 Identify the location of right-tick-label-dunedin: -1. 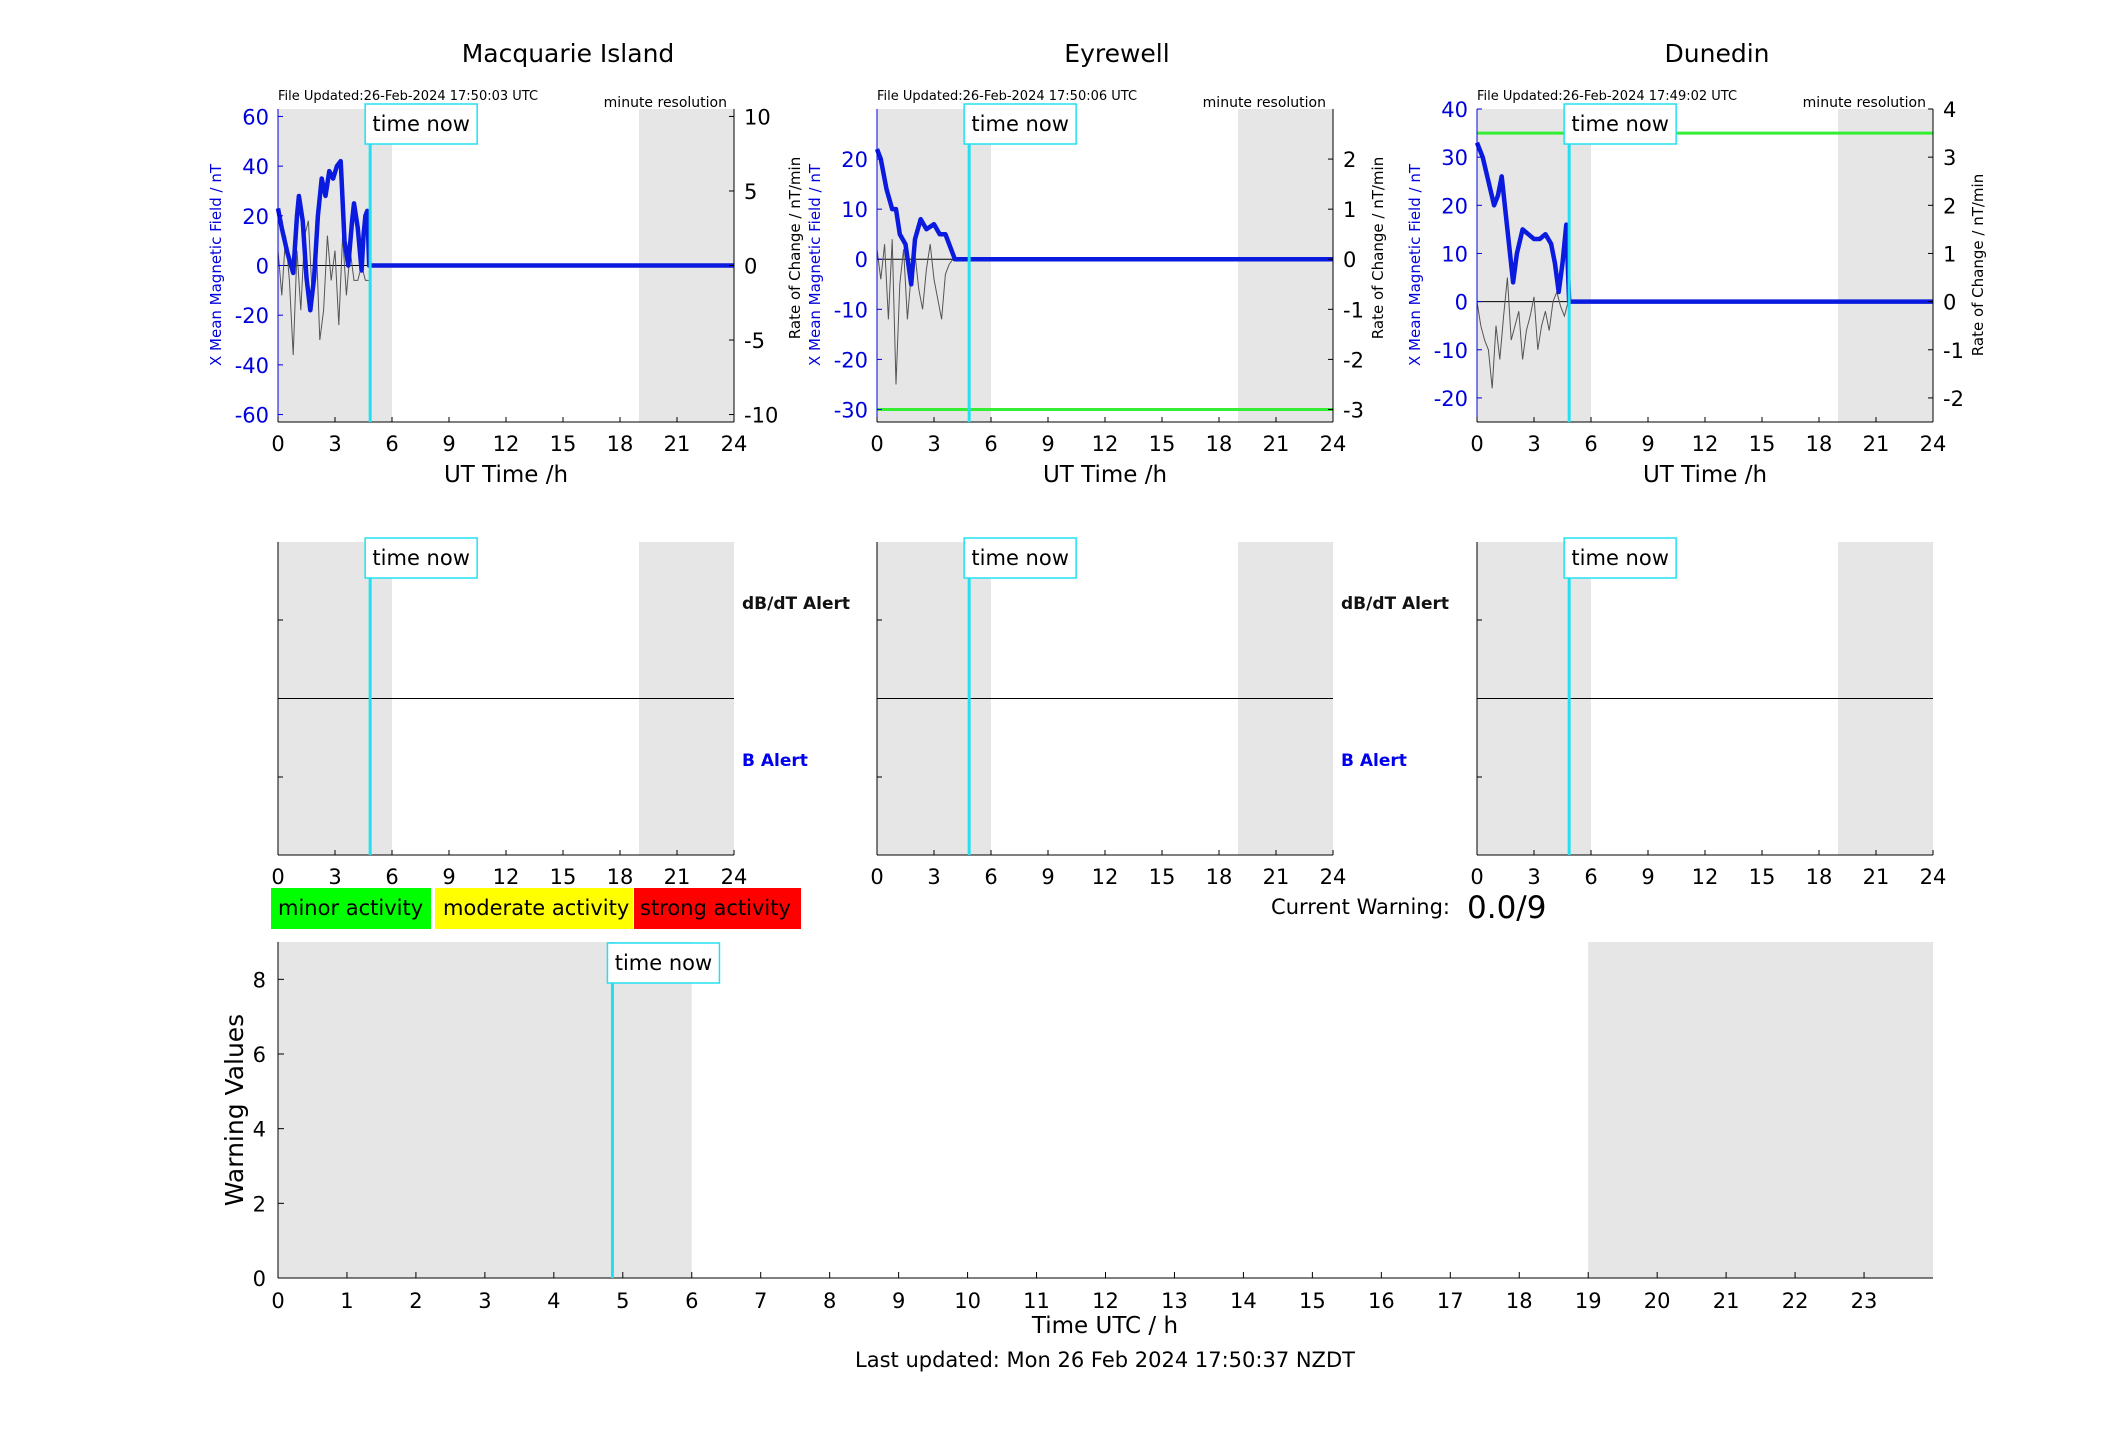
(1953, 351).